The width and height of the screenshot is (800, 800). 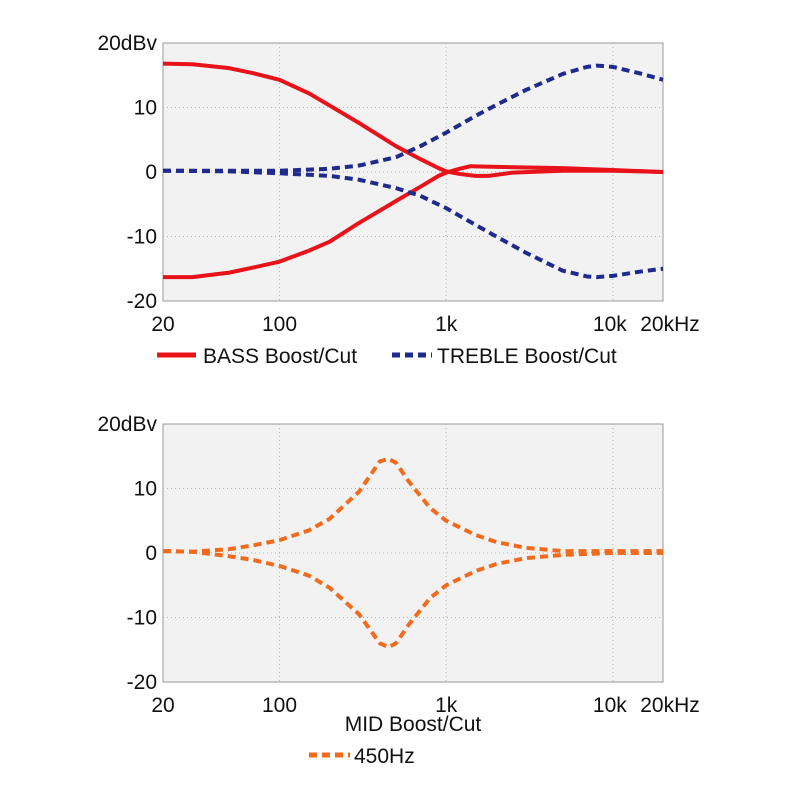 What do you see at coordinates (280, 356) in the screenshot?
I see `legend-label-bass: BASS Boost/Cut` at bounding box center [280, 356].